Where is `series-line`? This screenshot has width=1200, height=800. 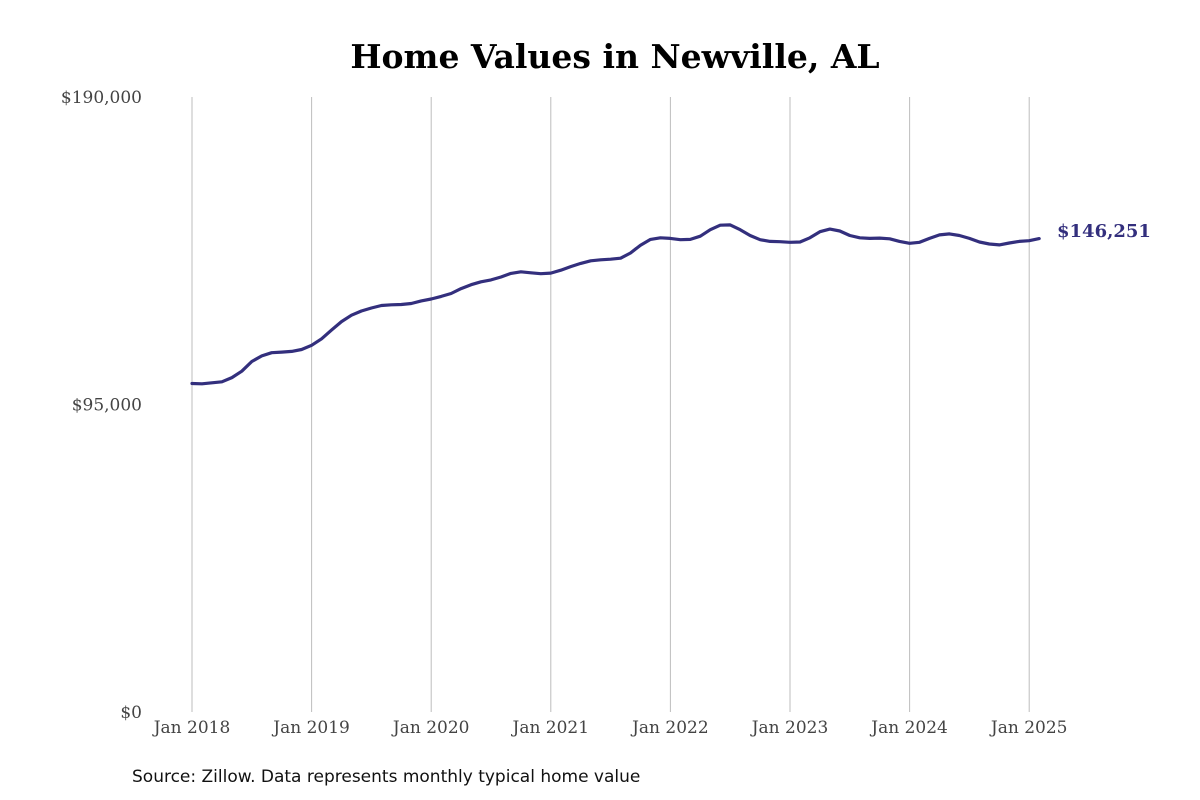
series-line is located at coordinates (615, 304).